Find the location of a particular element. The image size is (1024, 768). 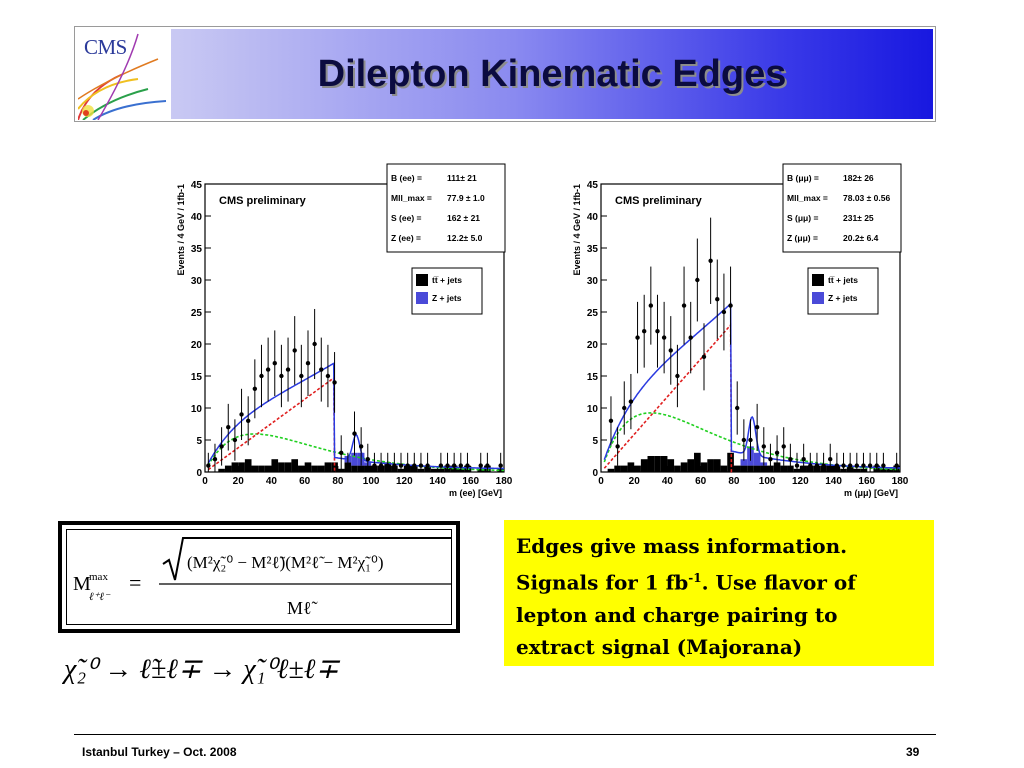

cms-logo: CMS is located at coordinates (124, 74).